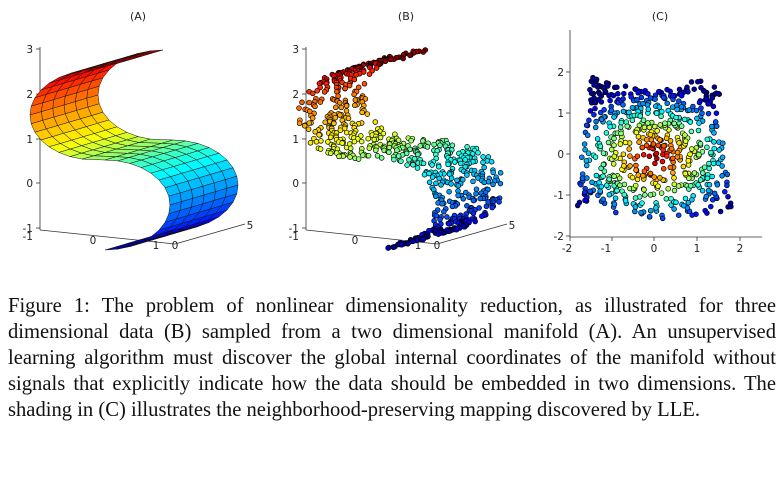 The width and height of the screenshot is (780, 479). What do you see at coordinates (250, 226) in the screenshot?
I see `panel-a-xtick: 5` at bounding box center [250, 226].